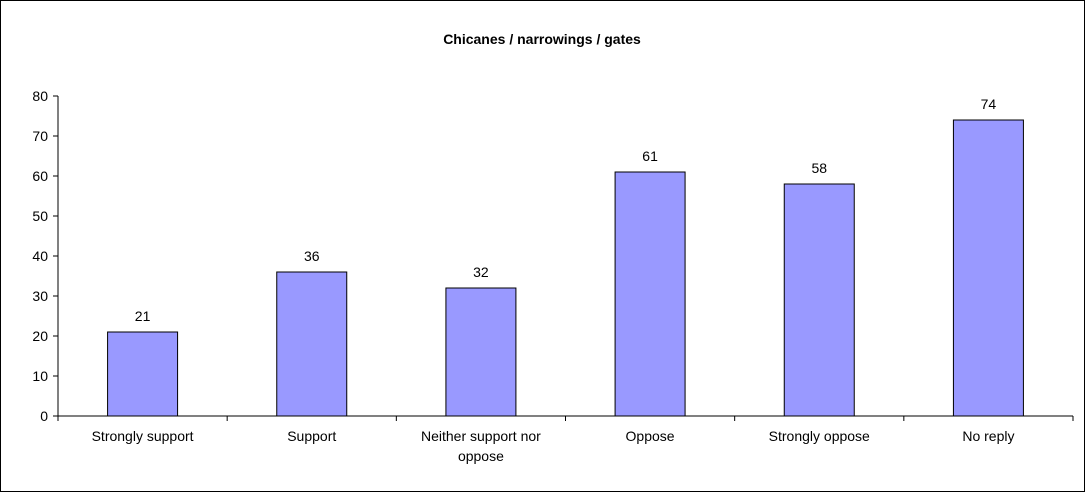 This screenshot has height=492, width=1085. Describe the element at coordinates (481, 272) in the screenshot. I see `data-label: 32` at that location.